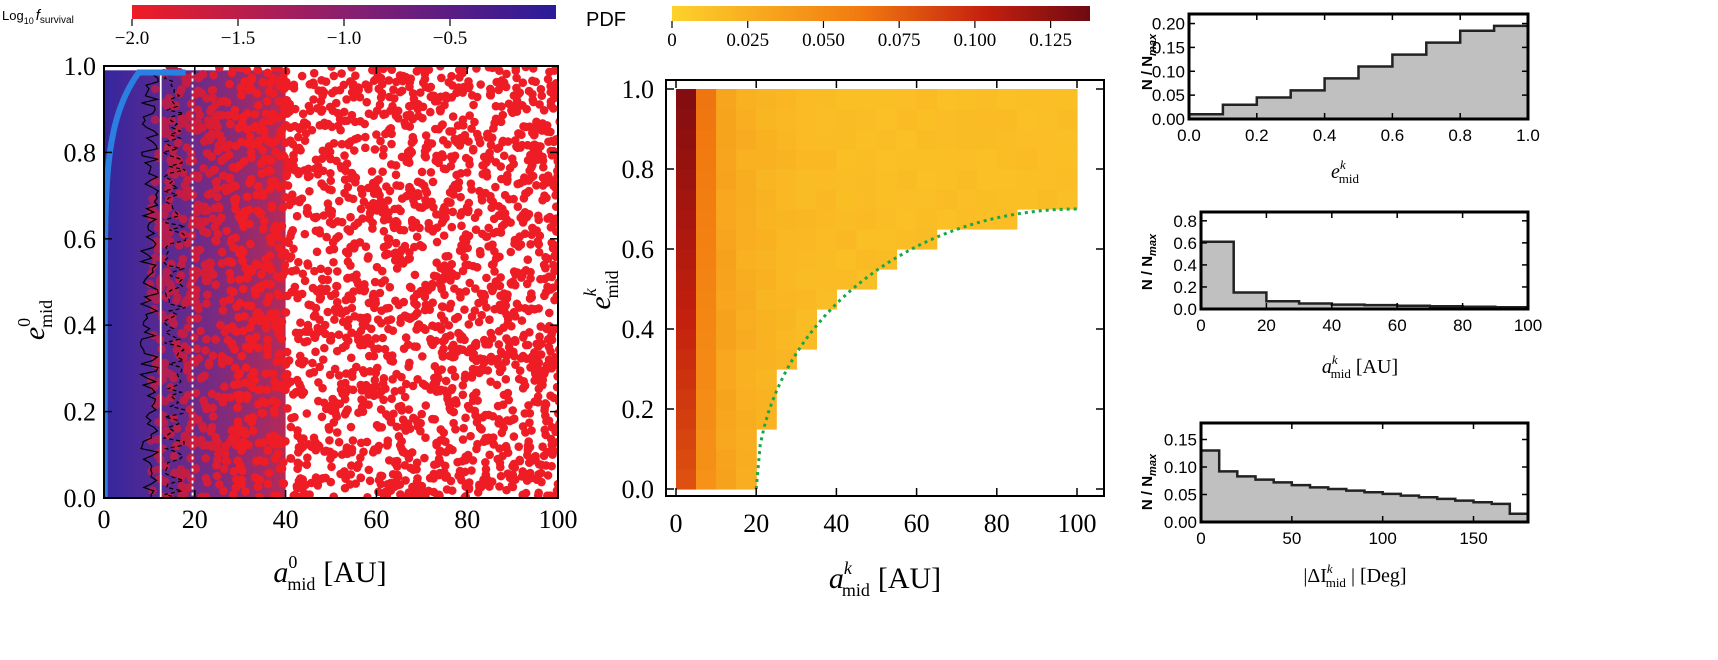  I want to click on heatmap-y-tick-label: 0.8, so click(638, 169).